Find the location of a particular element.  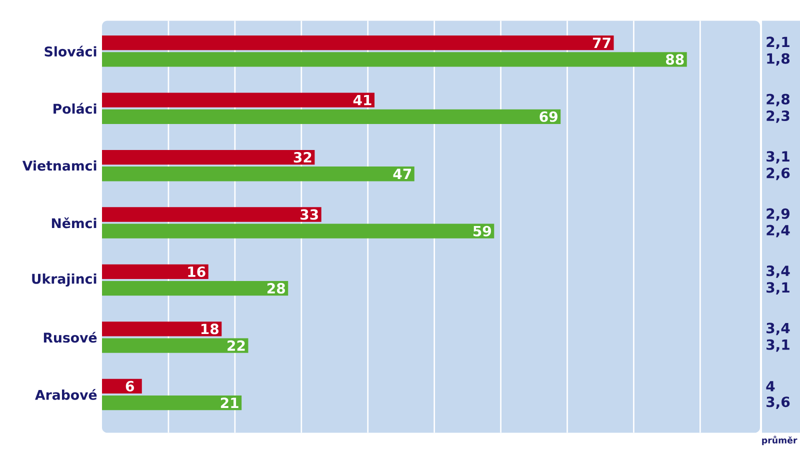

data-label: 6 is located at coordinates (130, 386).